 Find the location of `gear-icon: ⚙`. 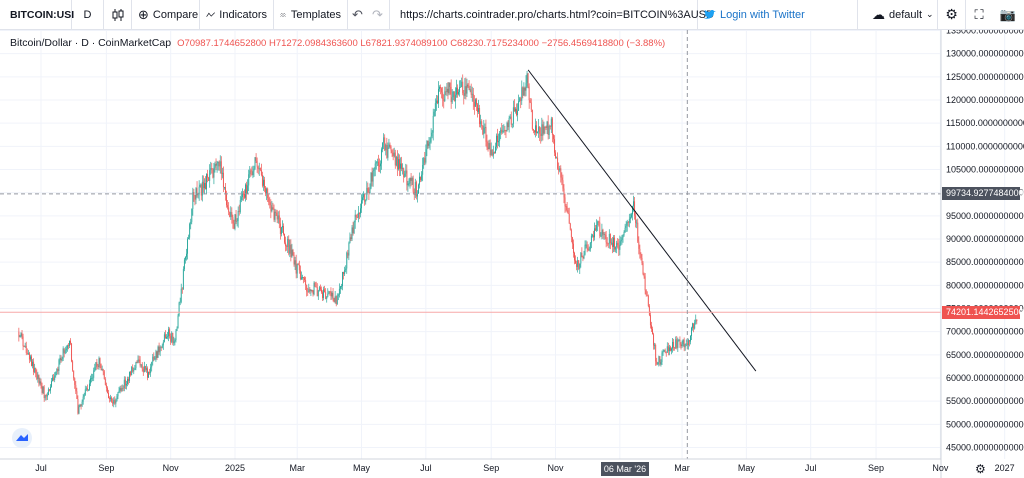

gear-icon: ⚙ is located at coordinates (951, 14).